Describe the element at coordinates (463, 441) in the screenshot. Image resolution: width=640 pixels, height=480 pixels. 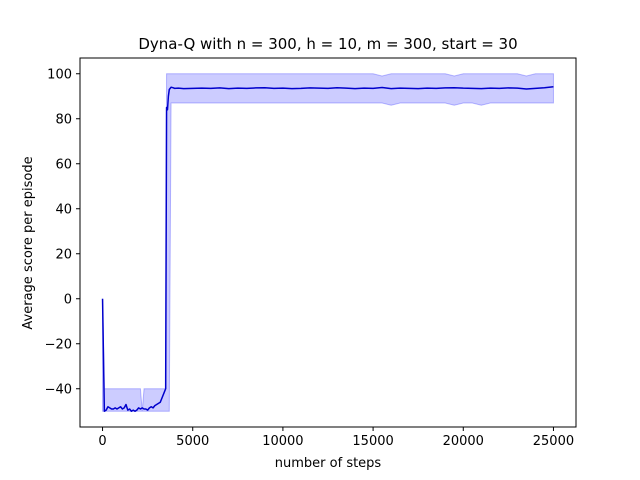
I see `x-tick-label: 20000` at that location.